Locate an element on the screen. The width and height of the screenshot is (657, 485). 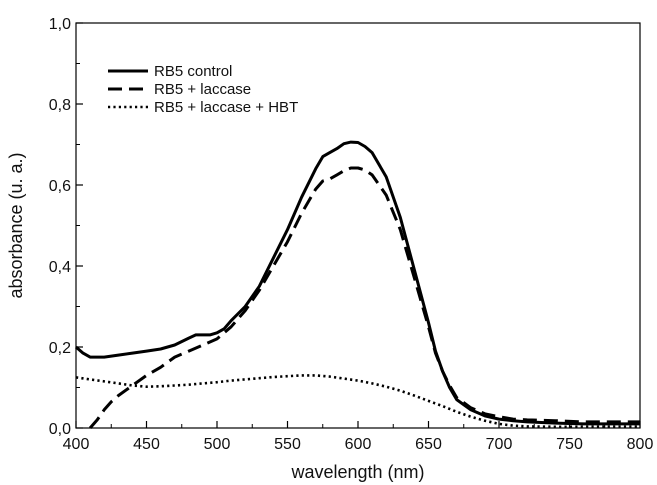
x-tick-label: 600 is located at coordinates (358, 444).